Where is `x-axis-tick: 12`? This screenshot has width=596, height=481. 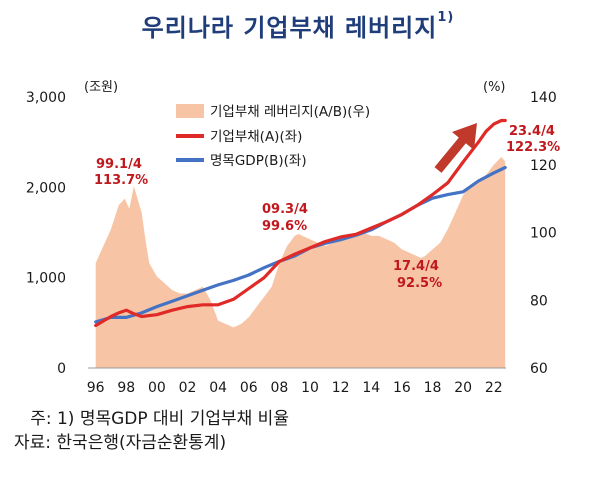 x-axis-tick: 12 is located at coordinates (341, 388).